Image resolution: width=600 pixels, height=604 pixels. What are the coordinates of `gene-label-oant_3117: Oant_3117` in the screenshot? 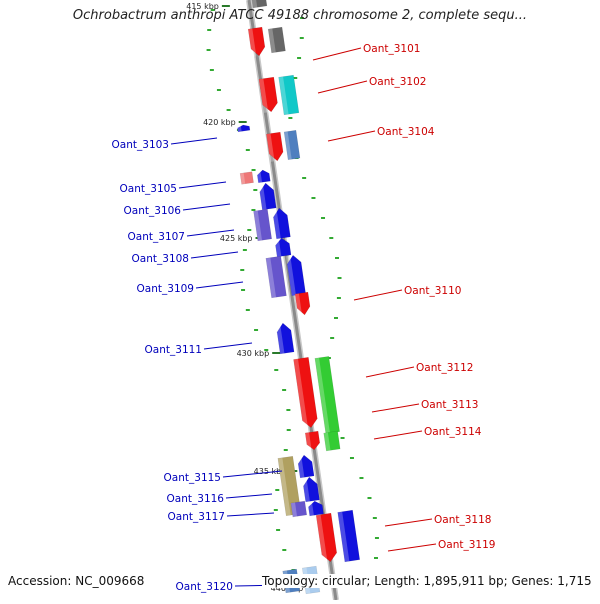 It's located at (196, 517).